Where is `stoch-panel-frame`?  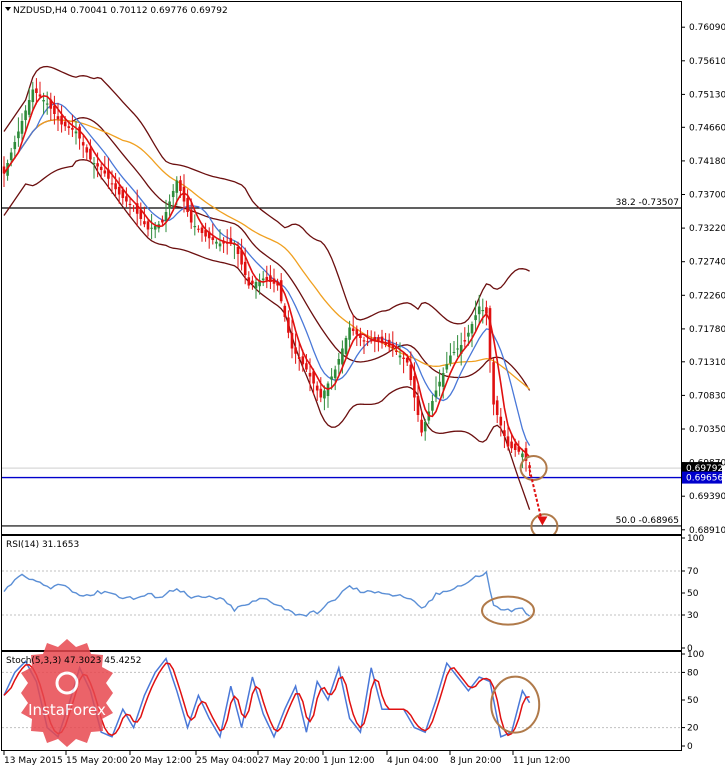 stoch-panel-frame is located at coordinates (341, 701).